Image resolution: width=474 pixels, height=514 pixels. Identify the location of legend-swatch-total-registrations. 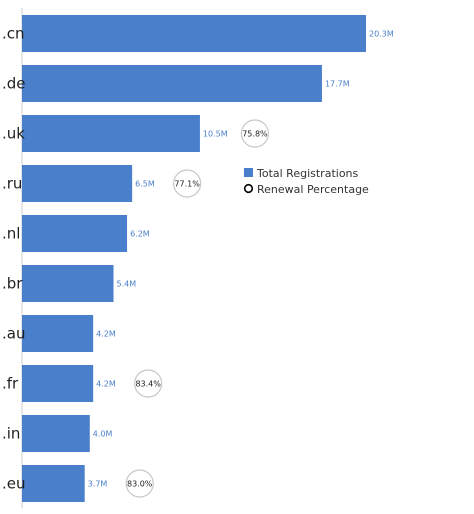
(248, 172).